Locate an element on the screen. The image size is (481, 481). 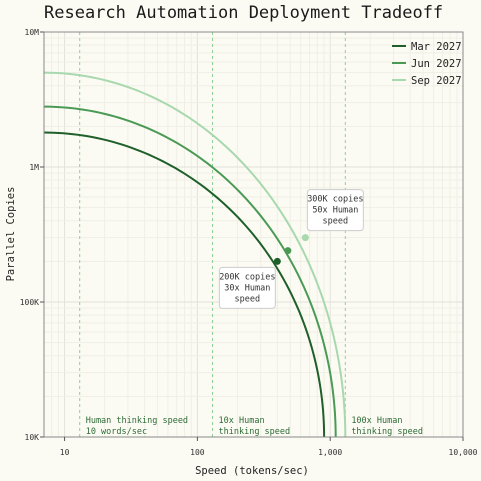
annotation-label: 200K copies is located at coordinates (247, 277).